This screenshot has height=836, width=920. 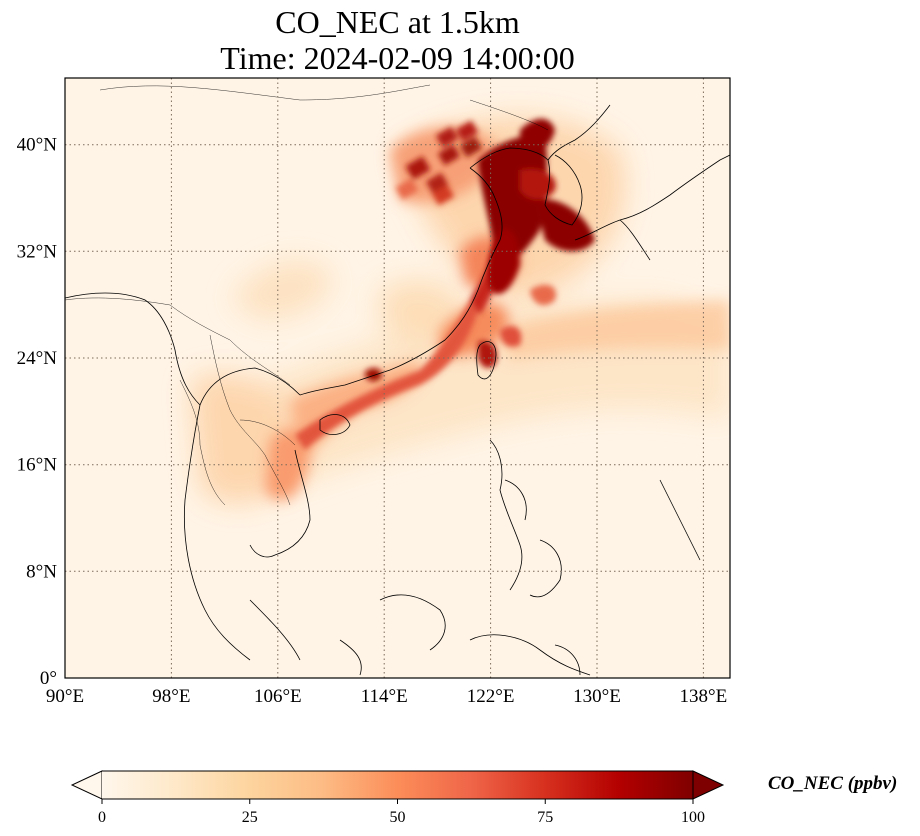 What do you see at coordinates (41, 571) in the screenshot?
I see `lat-tick-label: 8°N` at bounding box center [41, 571].